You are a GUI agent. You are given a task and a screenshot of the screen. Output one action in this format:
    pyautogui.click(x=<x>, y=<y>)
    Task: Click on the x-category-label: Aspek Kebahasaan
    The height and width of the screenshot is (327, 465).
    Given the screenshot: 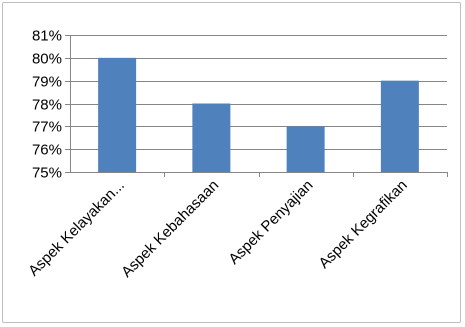 What is the action you would take?
    pyautogui.click(x=170, y=229)
    